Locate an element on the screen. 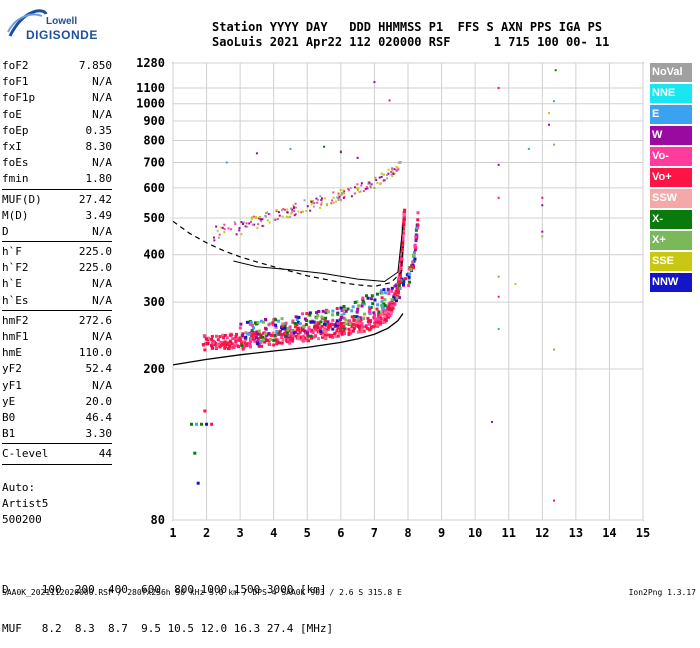 This screenshot has width=700, height=648. param-group-confidence: C-level 44 is located at coordinates (57, 454).